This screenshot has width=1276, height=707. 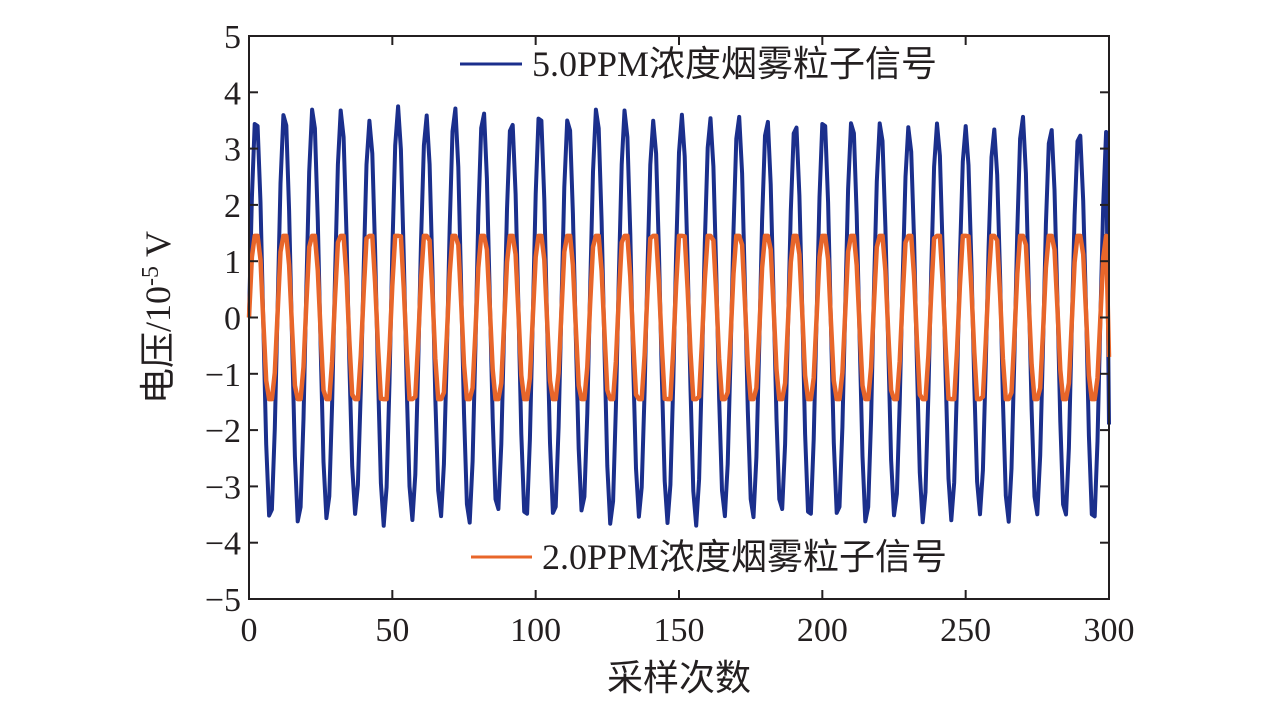 What do you see at coordinates (151, 276) in the screenshot?
I see `y-axis-label-exponent: -5` at bounding box center [151, 276].